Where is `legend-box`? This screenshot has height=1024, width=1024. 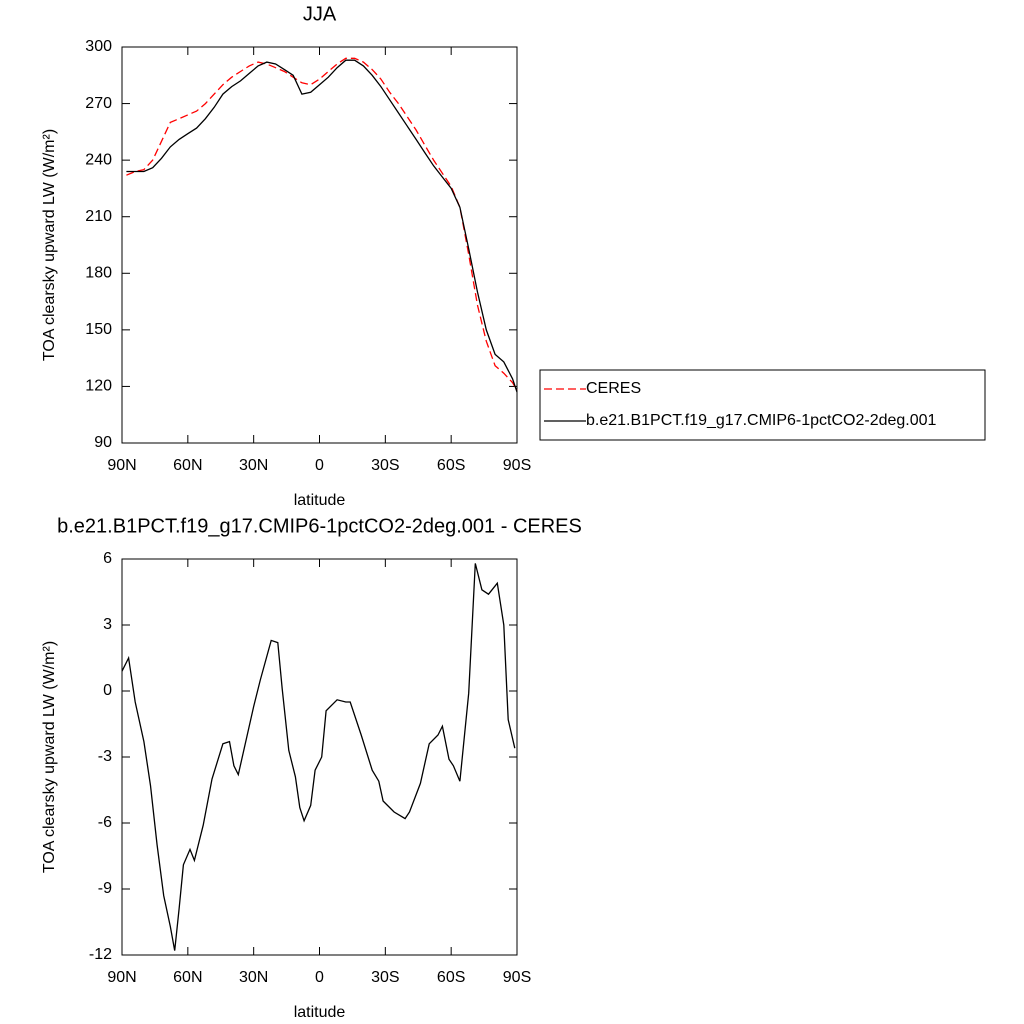
legend-box is located at coordinates (762, 405).